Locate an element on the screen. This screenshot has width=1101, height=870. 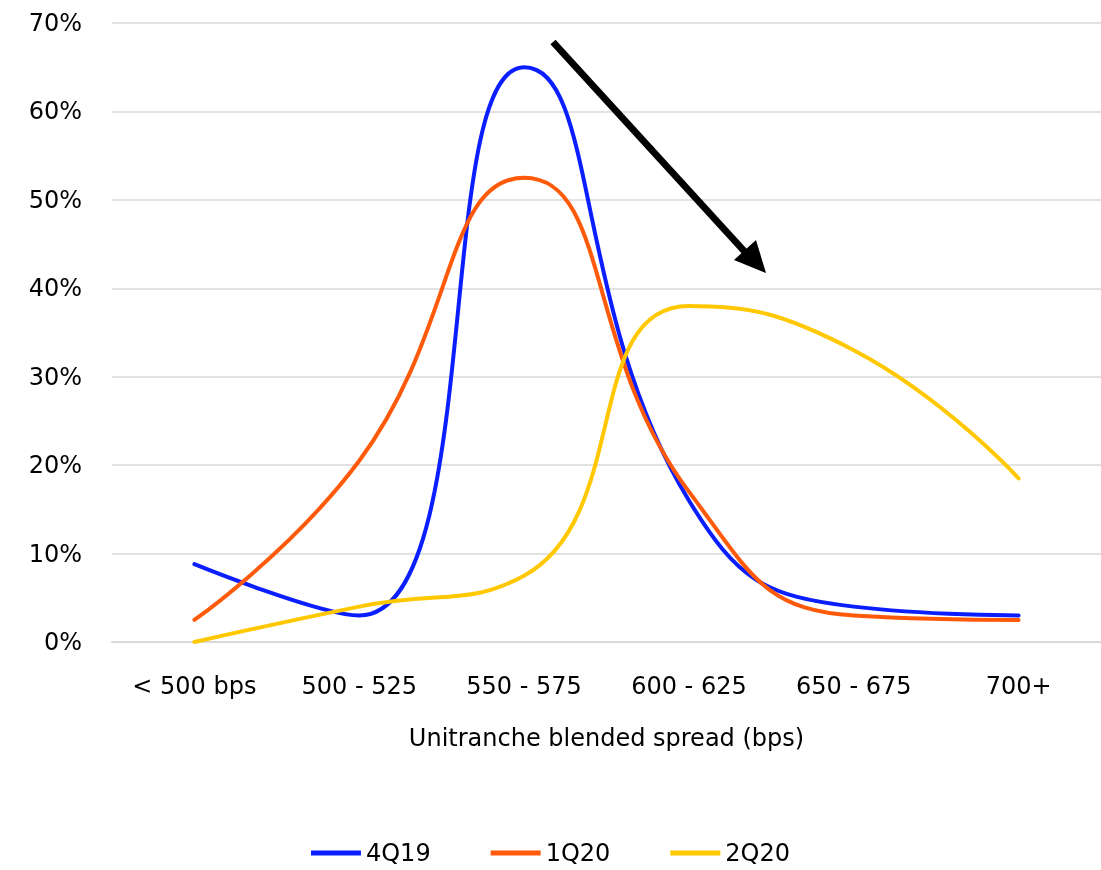
x-tick-label: 650 - 675 is located at coordinates (853, 686).